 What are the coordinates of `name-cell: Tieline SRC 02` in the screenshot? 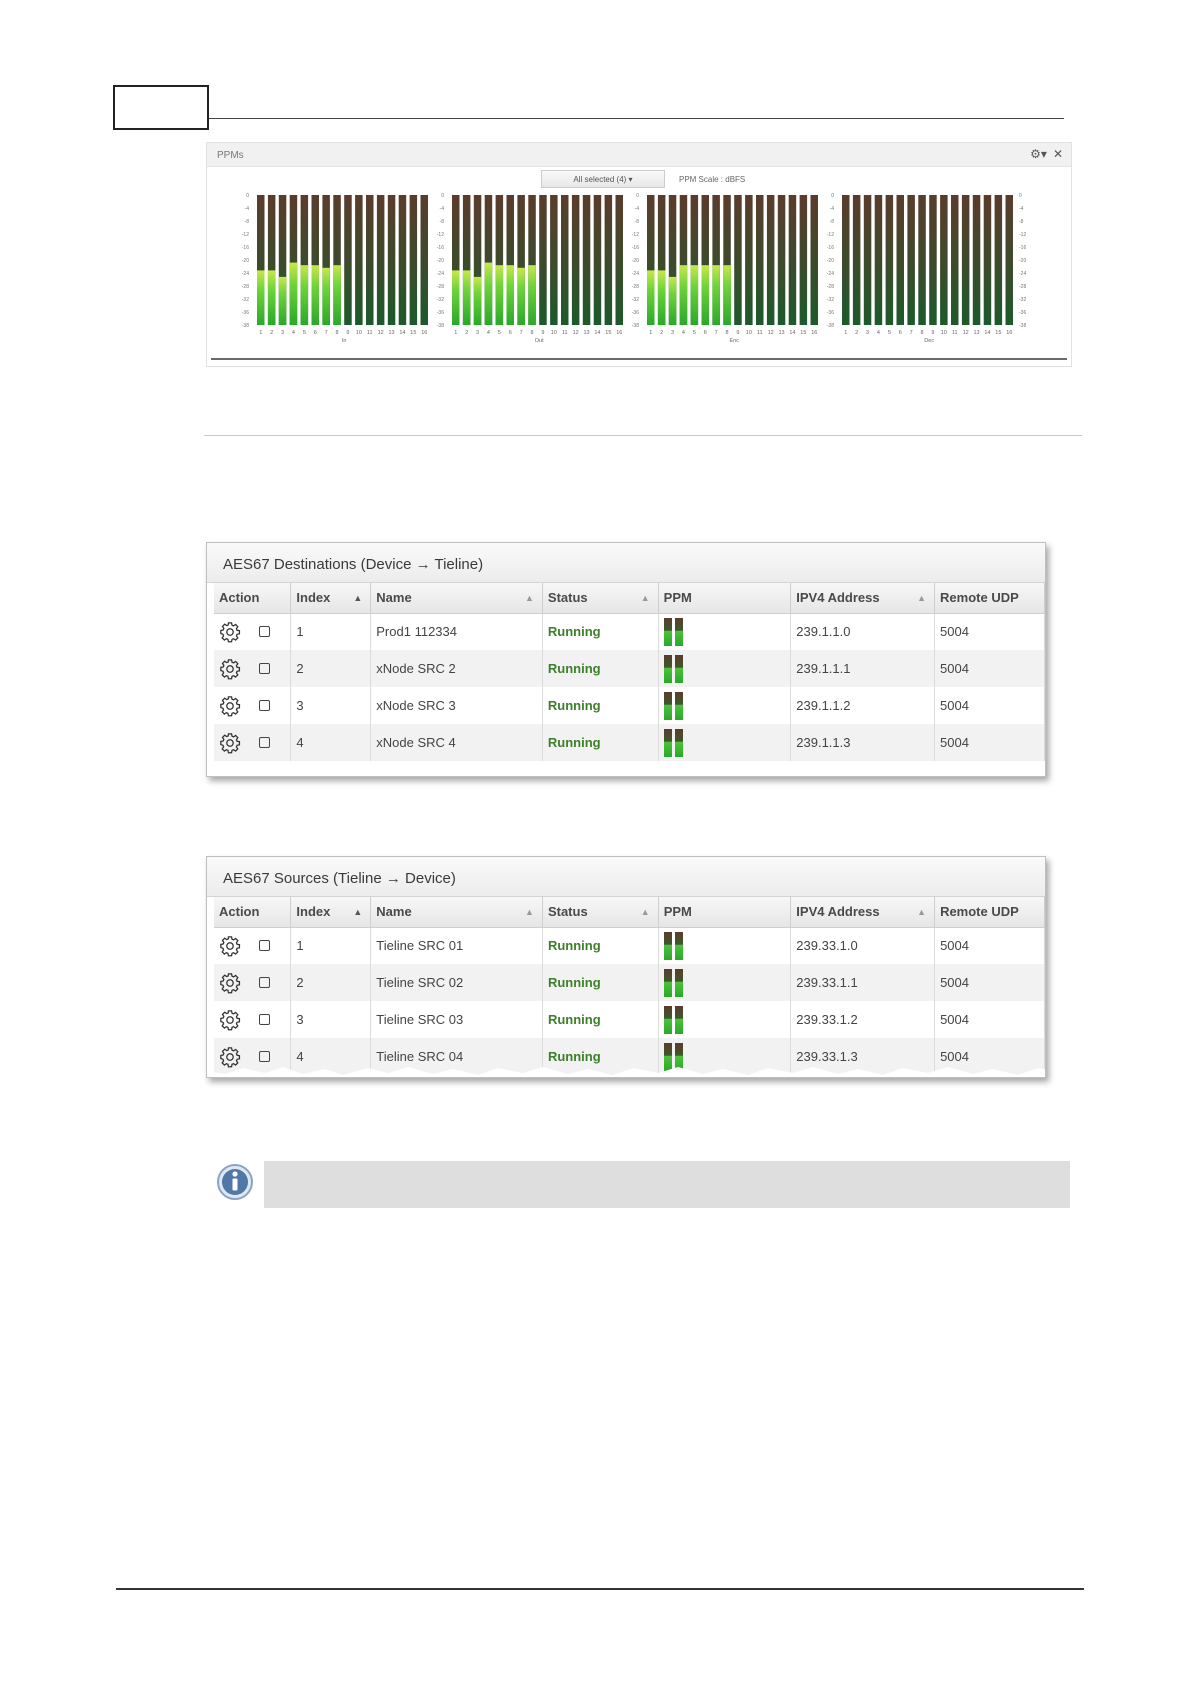 It's located at (456, 982).